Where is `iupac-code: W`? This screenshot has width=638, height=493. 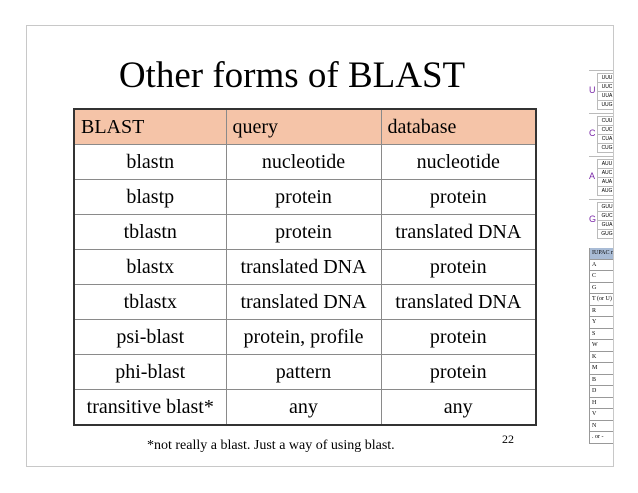 iupac-code: W is located at coordinates (601, 346).